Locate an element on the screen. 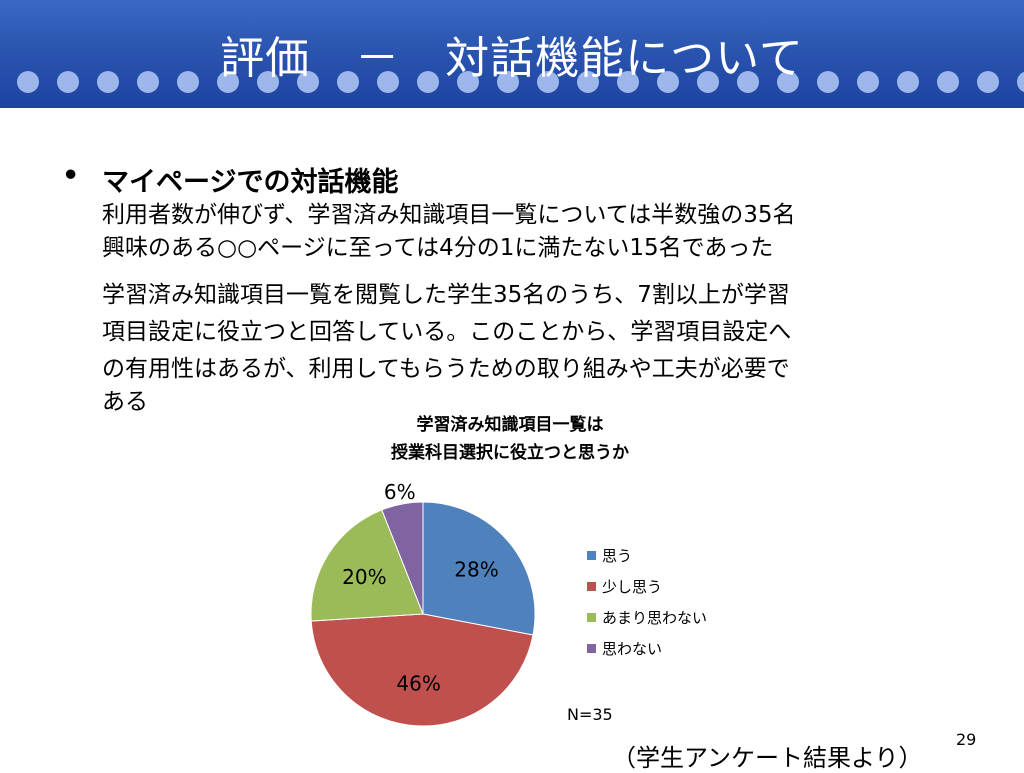  pie-data-label: 28% is located at coordinates (476, 570).